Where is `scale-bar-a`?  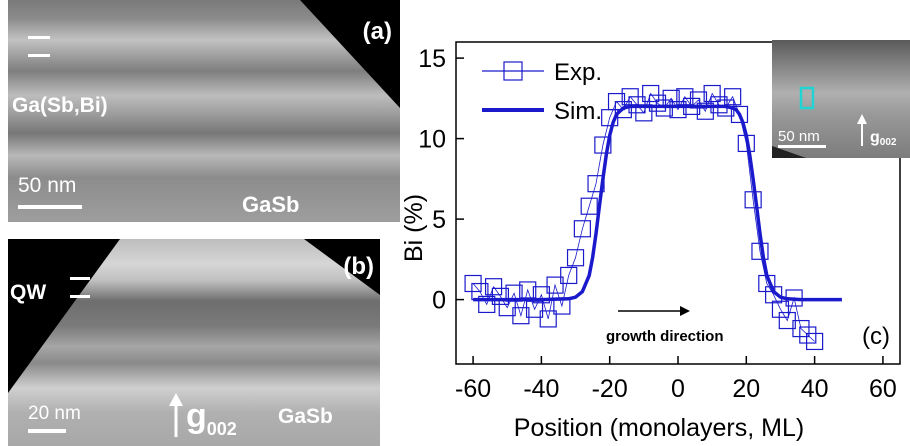 scale-bar-a is located at coordinates (50, 207).